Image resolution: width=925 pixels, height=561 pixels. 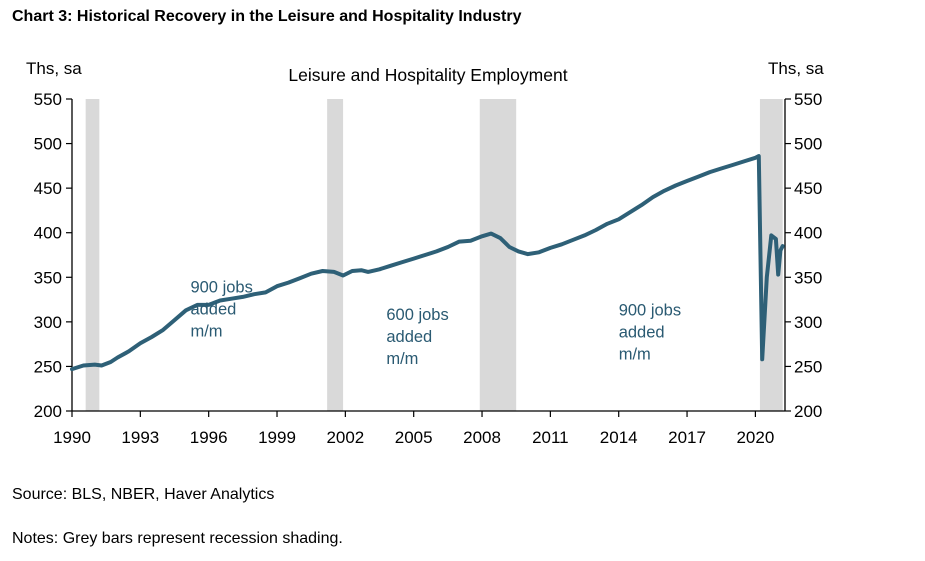 What do you see at coordinates (808, 188) in the screenshot?
I see `y-tick-label-right: 450` at bounding box center [808, 188].